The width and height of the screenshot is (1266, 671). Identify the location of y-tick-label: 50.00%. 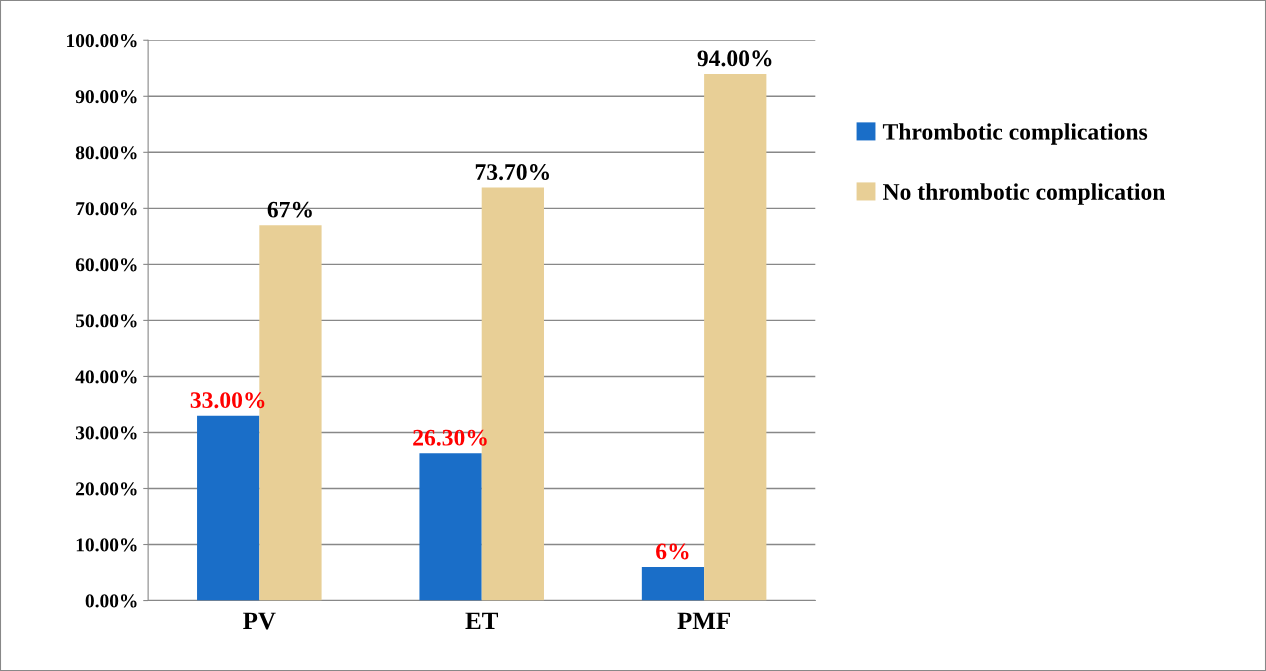
(106, 321).